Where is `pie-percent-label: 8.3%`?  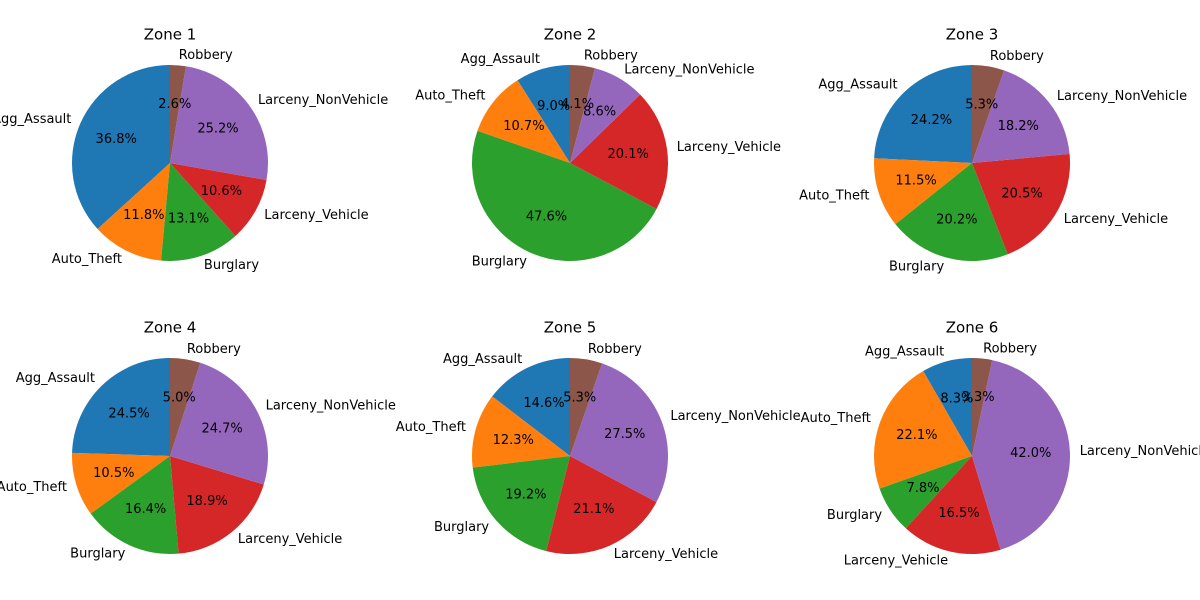
pie-percent-label: 8.3% is located at coordinates (956, 399).